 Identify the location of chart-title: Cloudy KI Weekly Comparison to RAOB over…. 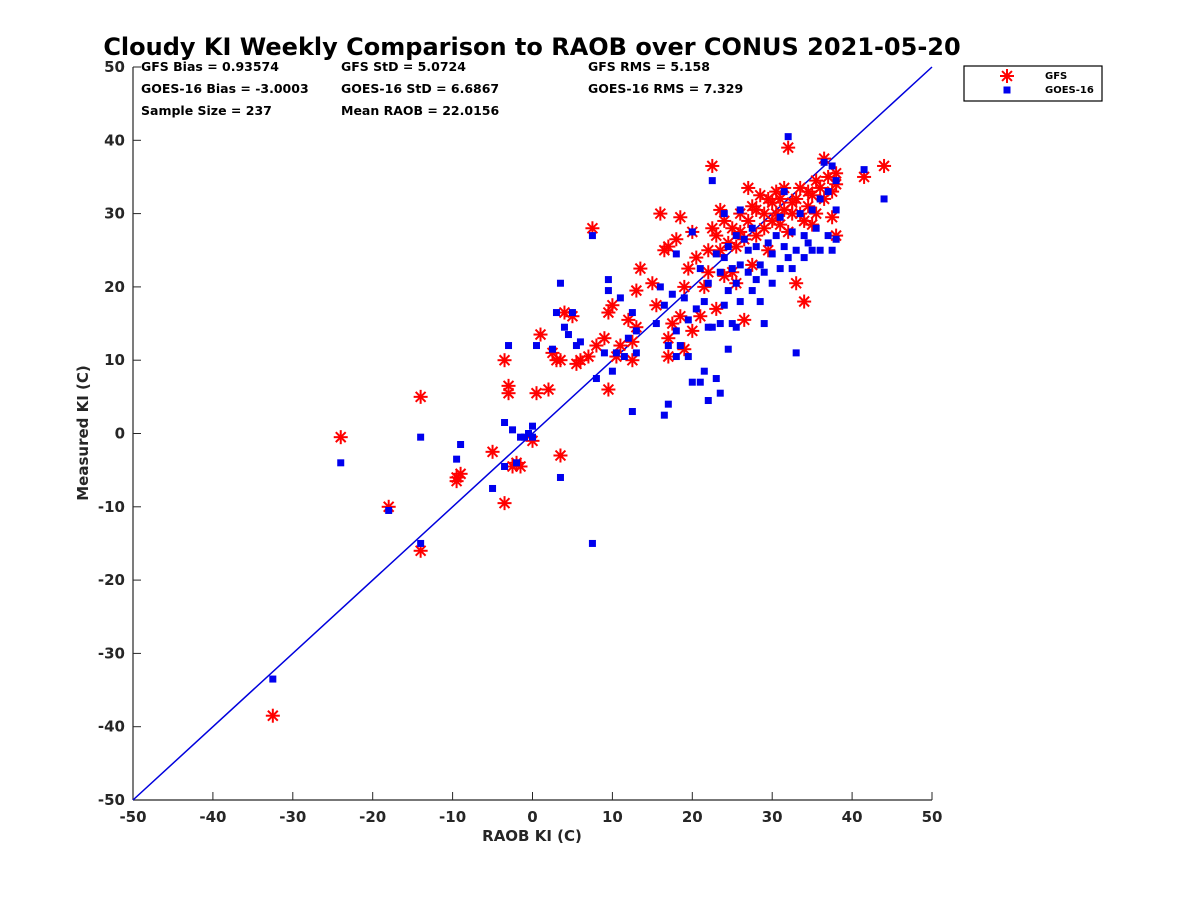
(531, 47).